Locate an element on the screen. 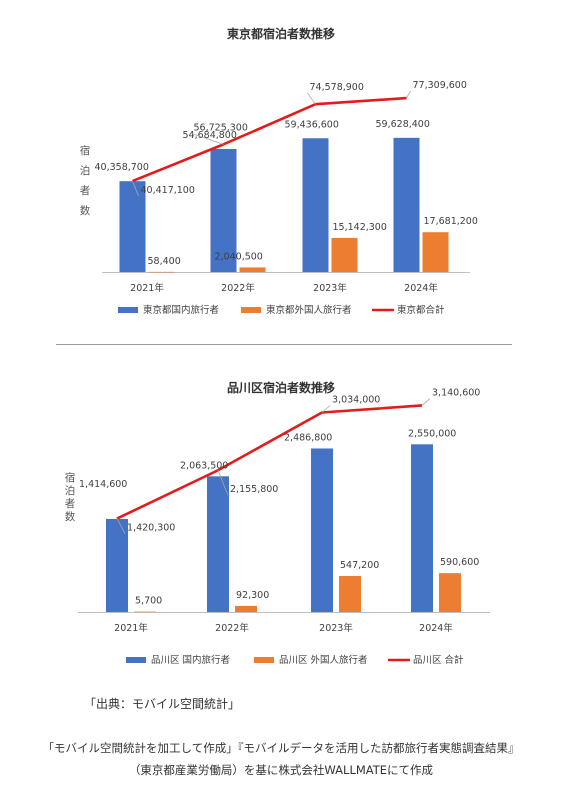  shinagawa-data-label-foreign: 5,700 is located at coordinates (148, 601).